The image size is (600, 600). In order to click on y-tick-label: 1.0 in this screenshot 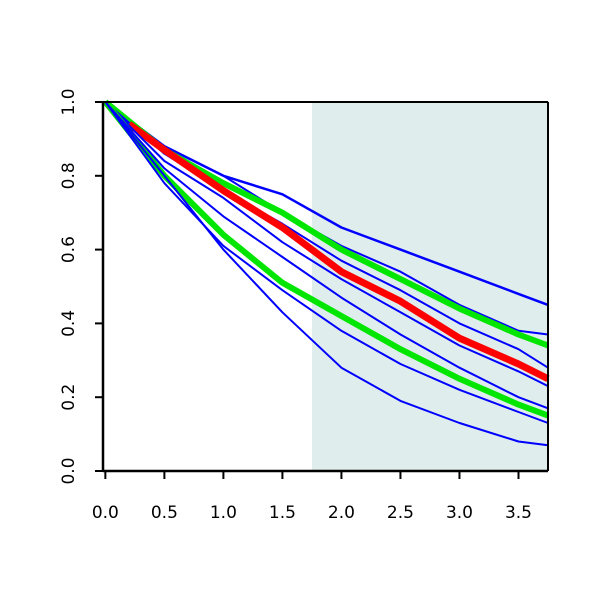, I will do `click(69, 101)`.